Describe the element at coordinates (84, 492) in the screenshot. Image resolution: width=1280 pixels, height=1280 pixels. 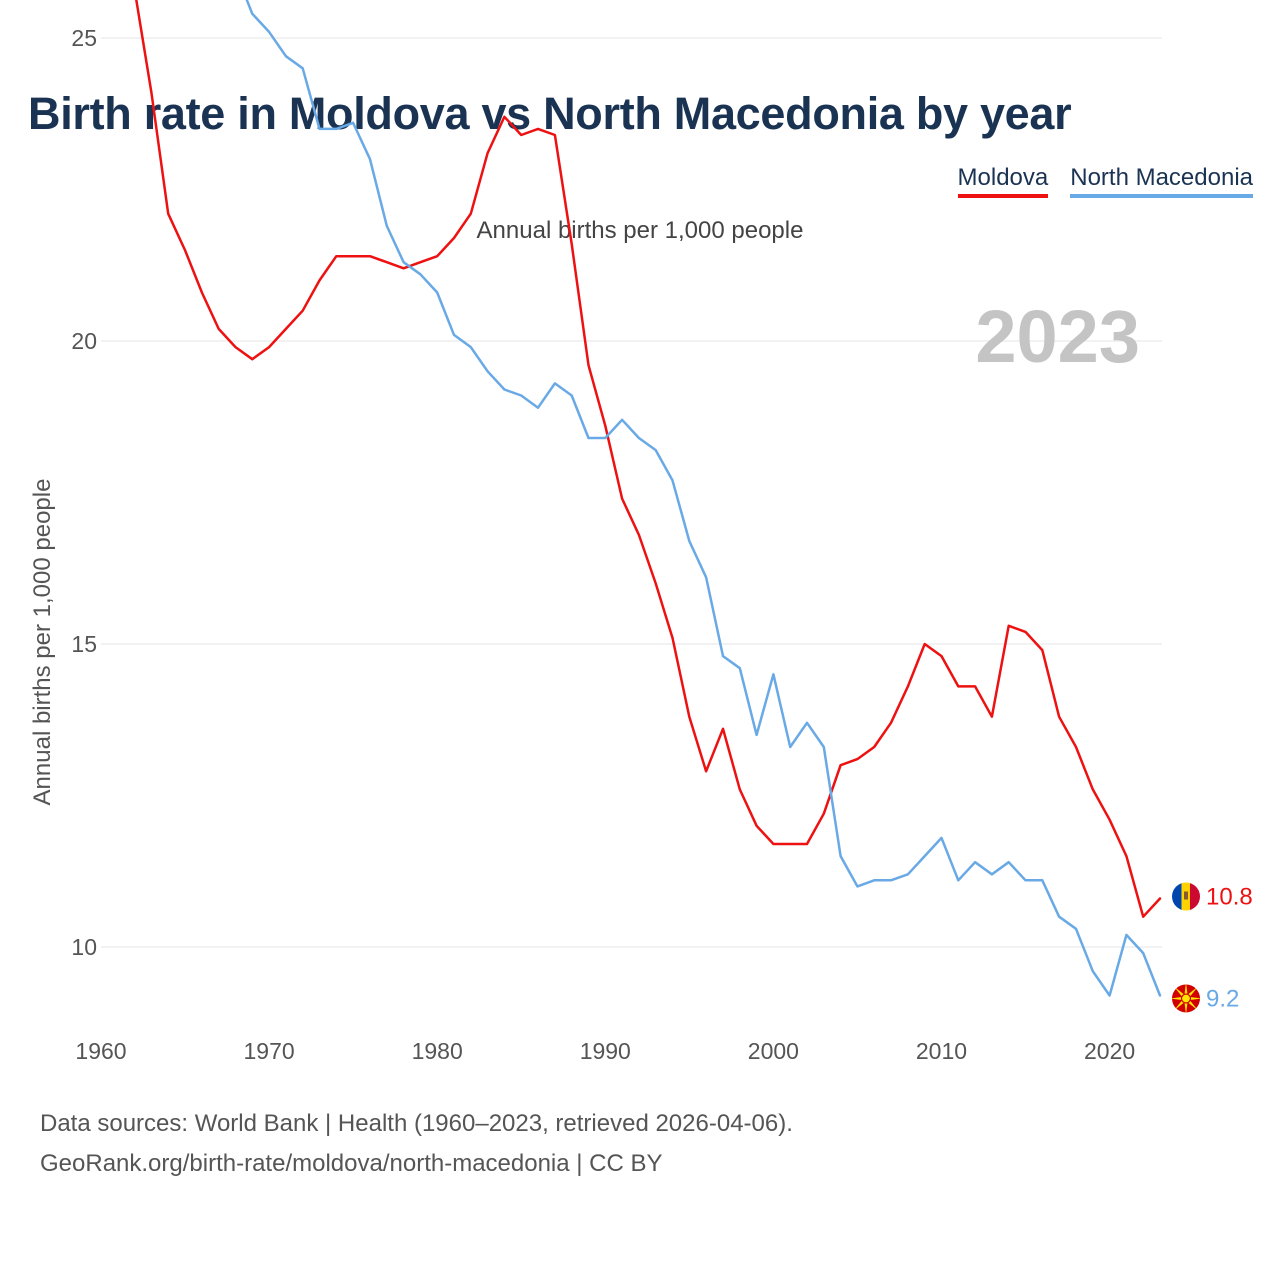
I see `y-axis-ticks: 1015202530` at that location.